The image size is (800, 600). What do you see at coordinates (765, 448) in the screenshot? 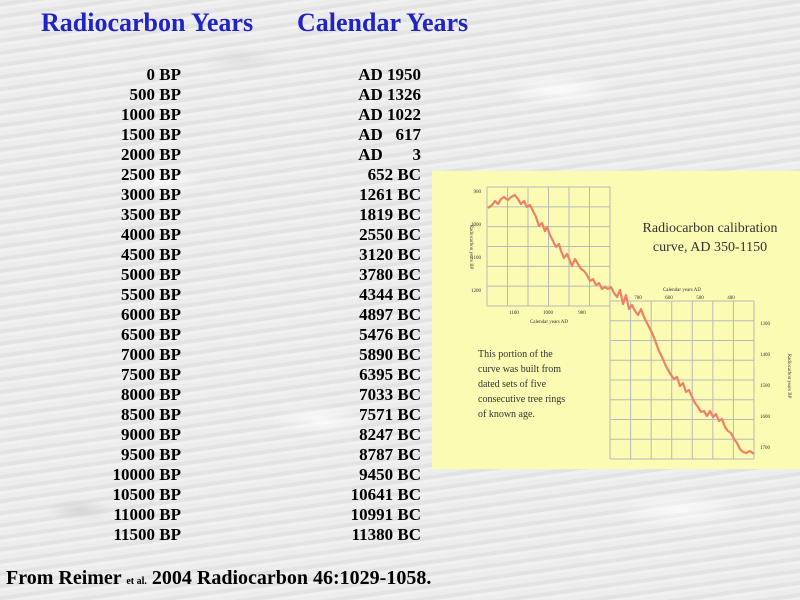
I see `lower-ytick: 1700` at bounding box center [765, 448].